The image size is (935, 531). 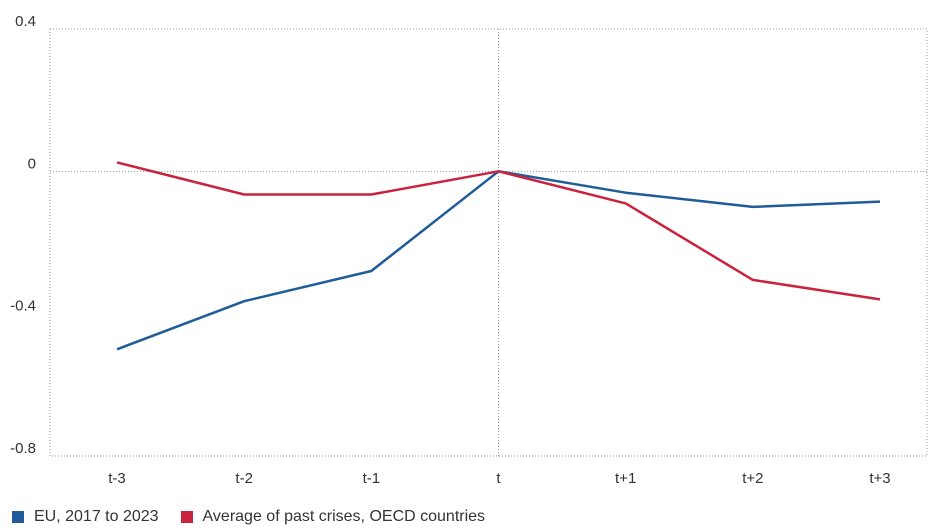 I want to click on legend-label-eu: EU, 2017 to 2023, so click(x=96, y=516).